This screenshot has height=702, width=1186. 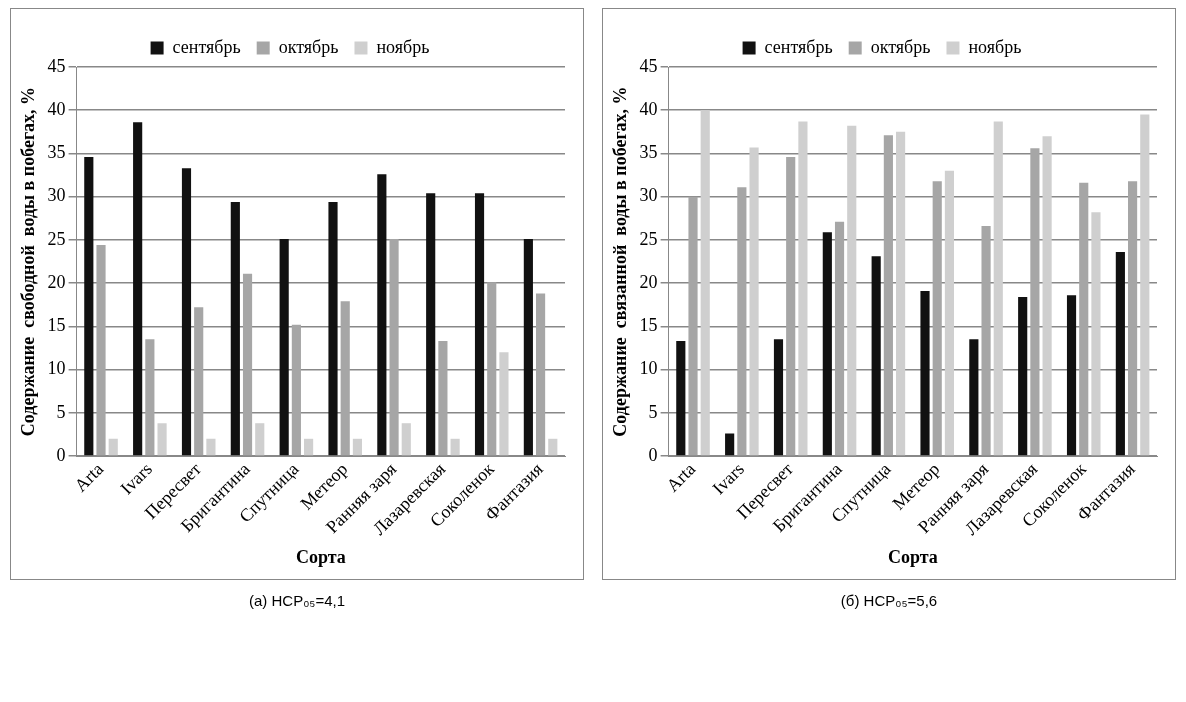 What do you see at coordinates (297, 600) in the screenshot?
I see `text: (а) НСР₀₅=4,1` at bounding box center [297, 600].